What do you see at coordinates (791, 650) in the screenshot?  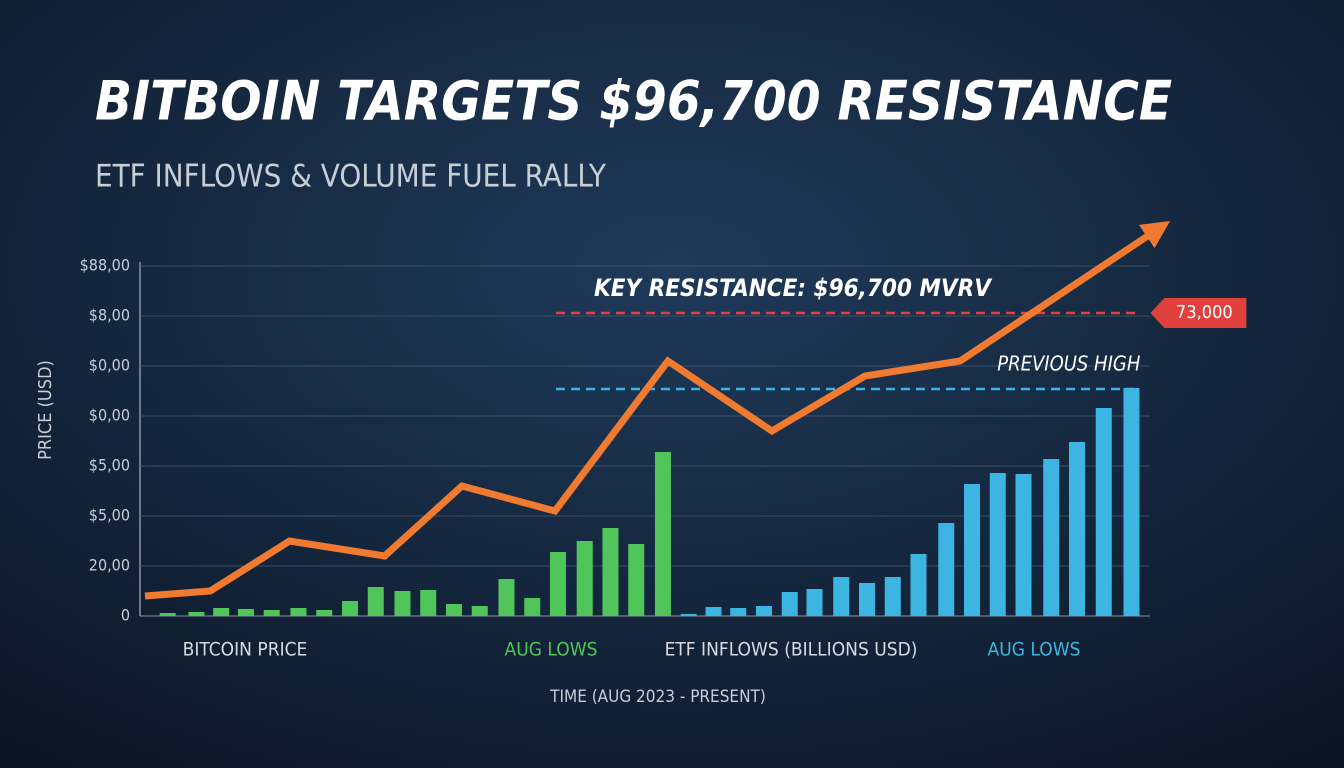 I see `series-label: ETF INFLOWS (BILLIONS USD)` at bounding box center [791, 650].